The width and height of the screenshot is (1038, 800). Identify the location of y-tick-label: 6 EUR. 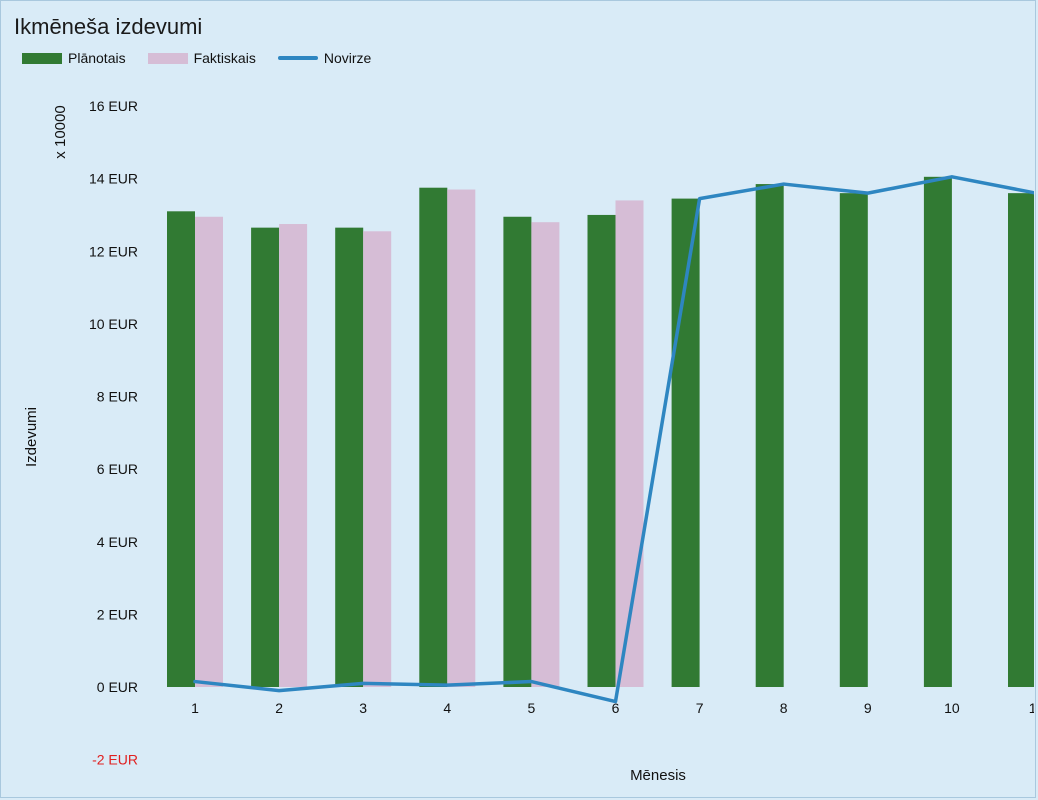
(117, 469).